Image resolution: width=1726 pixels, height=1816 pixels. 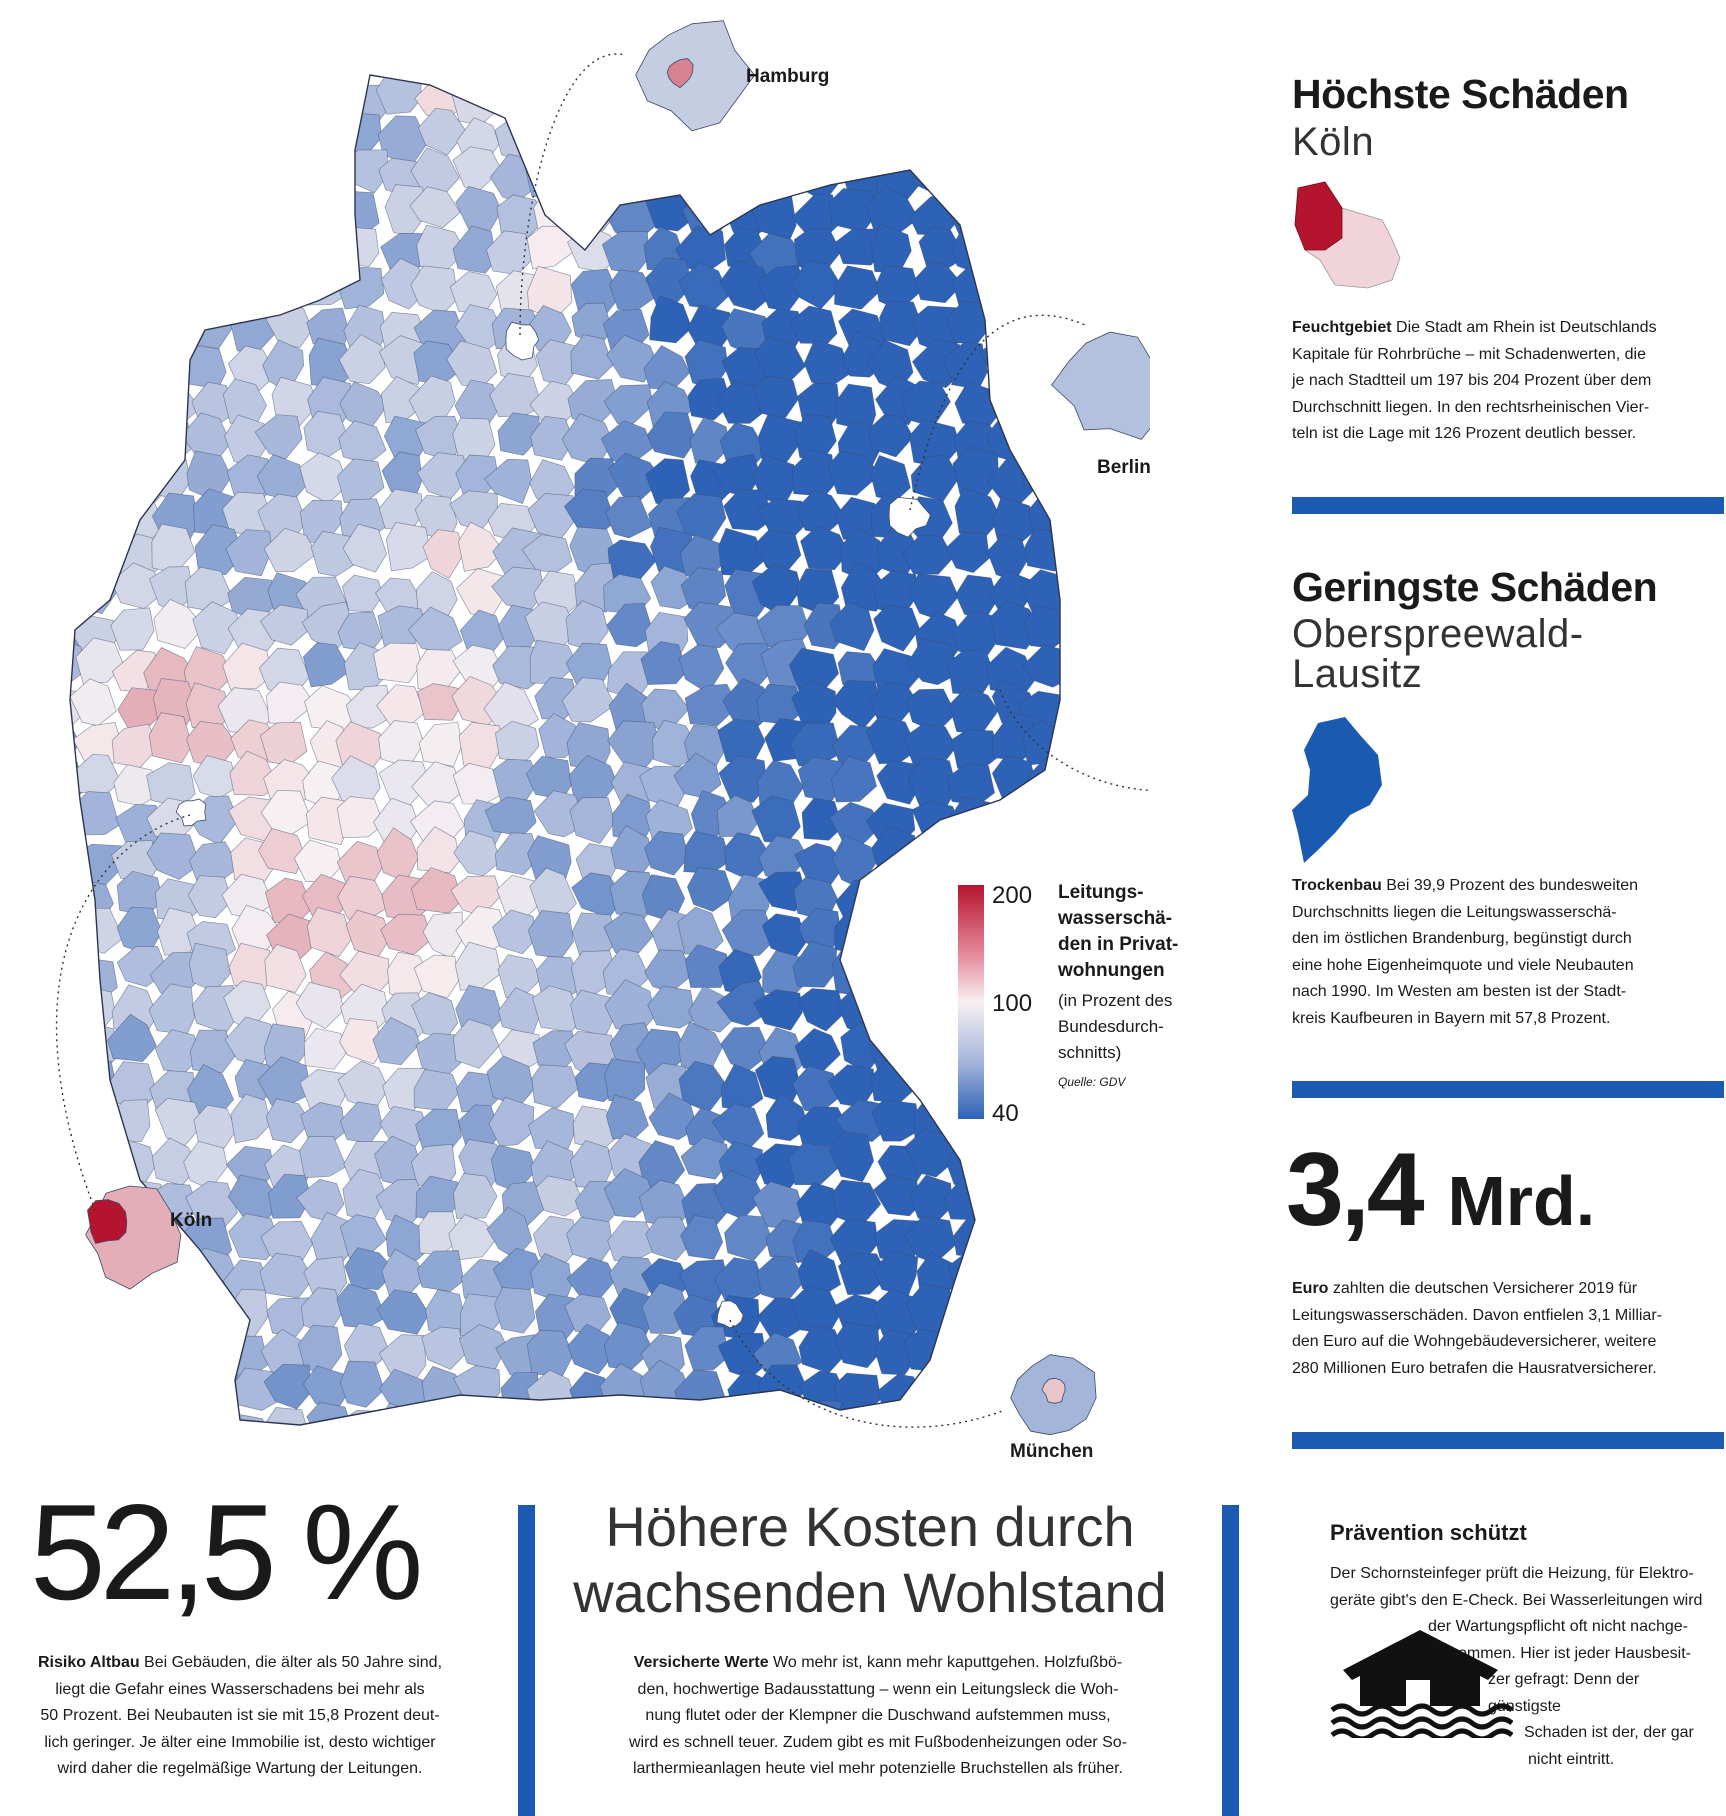 I want to click on legend-tick-100: 100, so click(x=1012, y=1003).